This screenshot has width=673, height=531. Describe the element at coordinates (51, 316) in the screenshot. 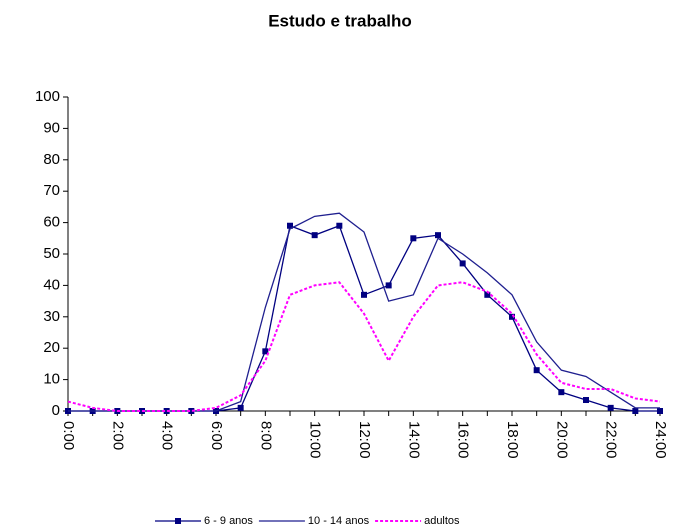

I see `y-tick-label: 30` at that location.